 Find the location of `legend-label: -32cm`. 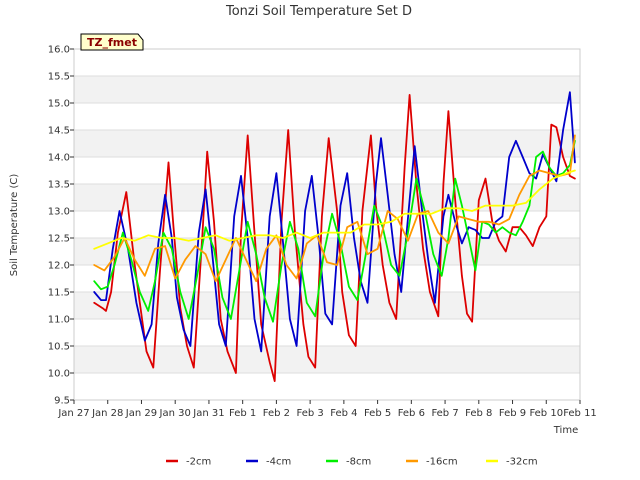

legend-label: -32cm is located at coordinates (522, 462).